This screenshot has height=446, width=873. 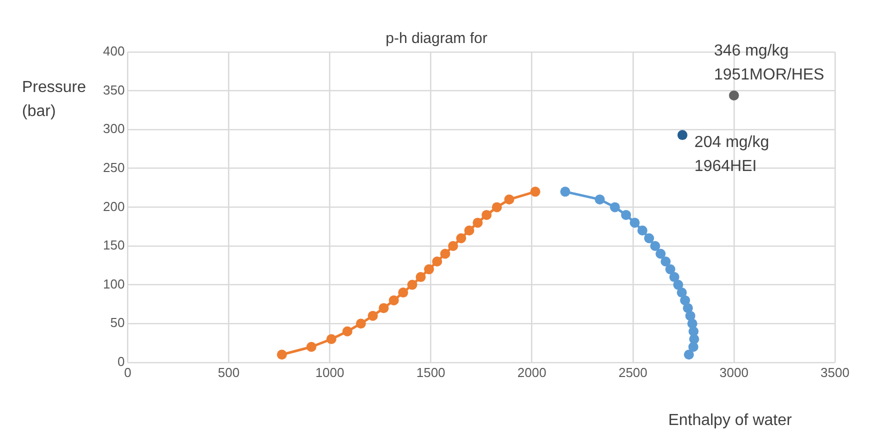 What do you see at coordinates (431, 372) in the screenshot?
I see `x-tick-label: 1500` at bounding box center [431, 372].